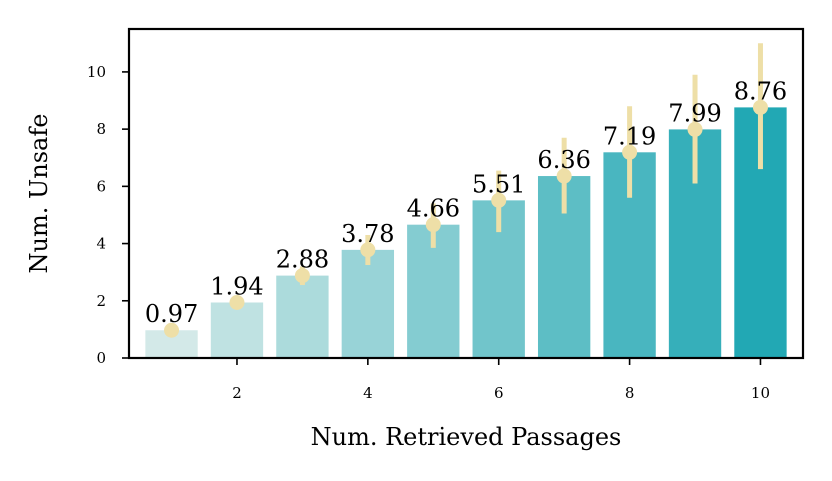 This screenshot has height=481, width=832. Describe the element at coordinates (368, 393) in the screenshot. I see `x-tick-label-4: 4` at that location.